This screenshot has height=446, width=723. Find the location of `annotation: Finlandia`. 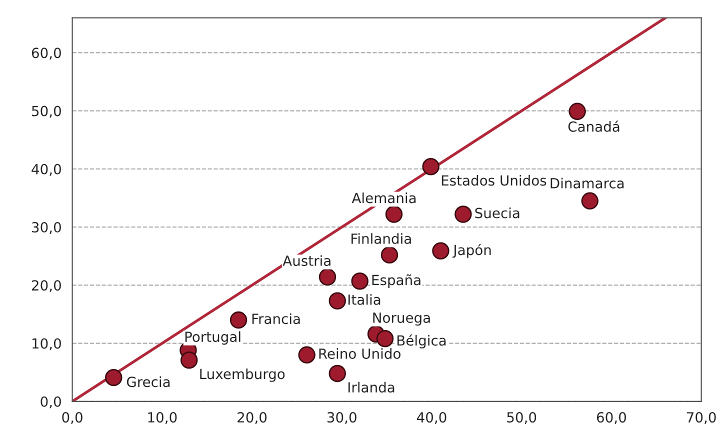

annotation: Finlandia is located at coordinates (381, 238).